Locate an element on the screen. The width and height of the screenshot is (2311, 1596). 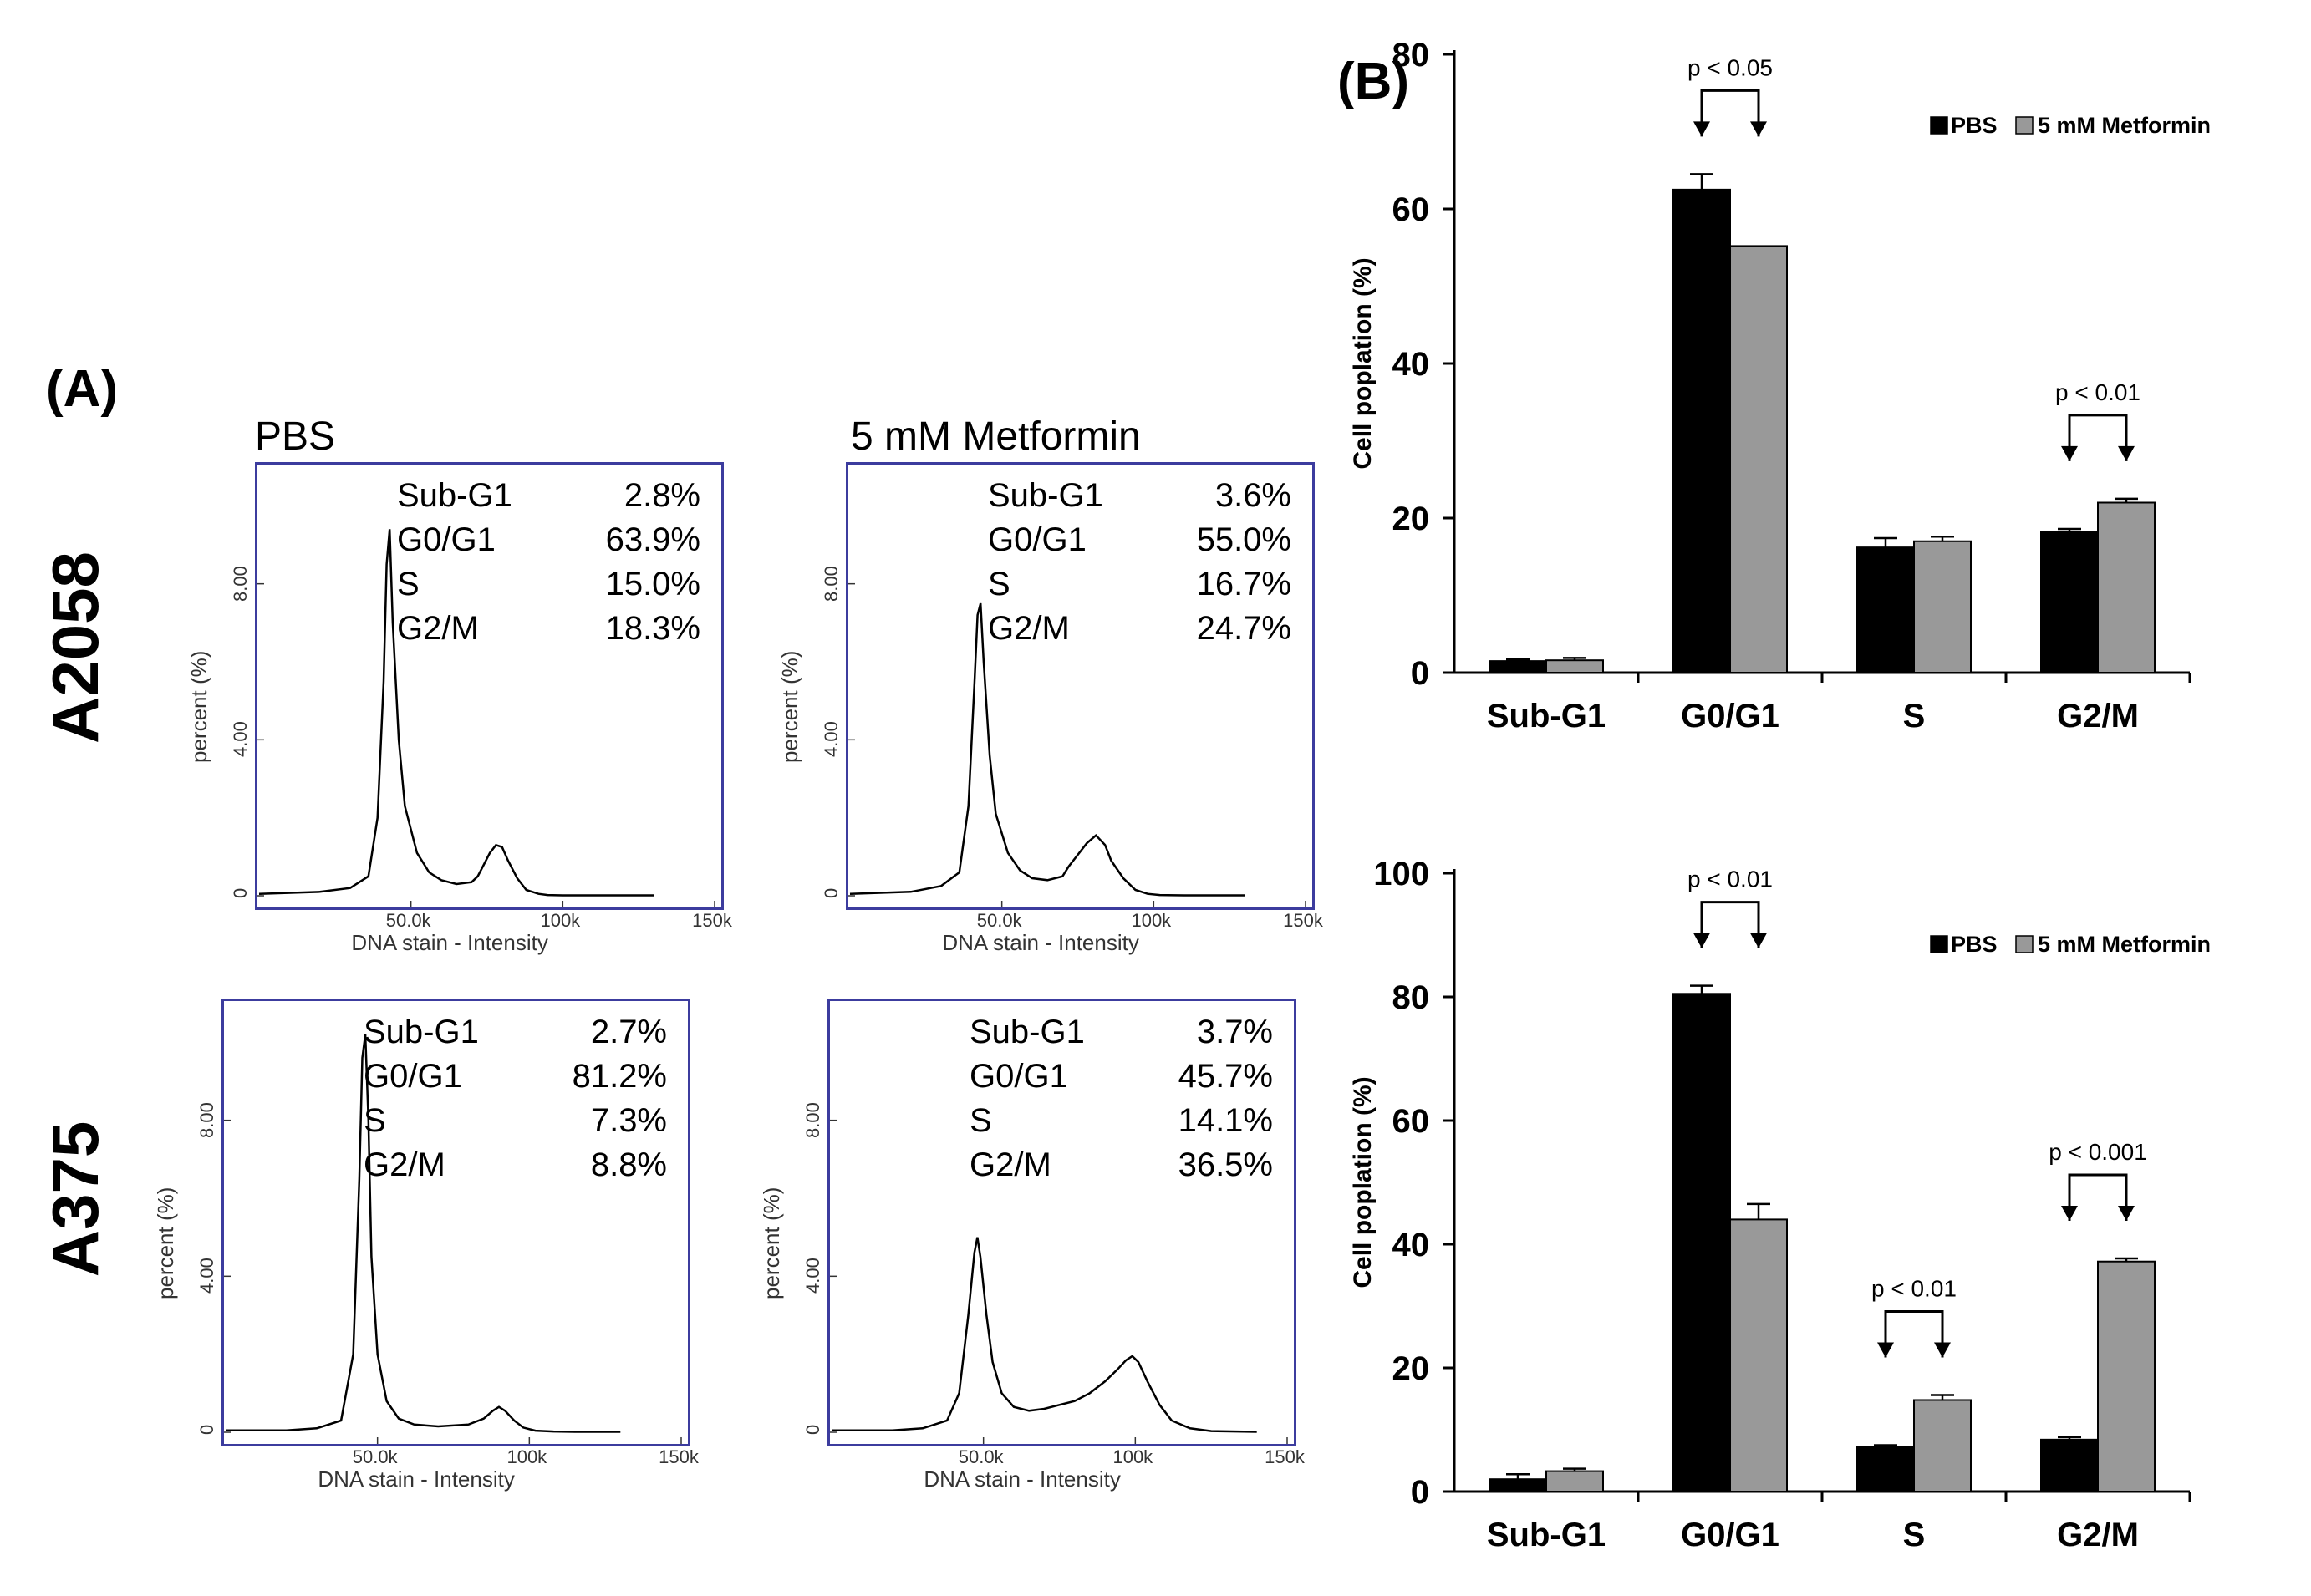
population-percent-value: 18.3% is located at coordinates (652, 628).